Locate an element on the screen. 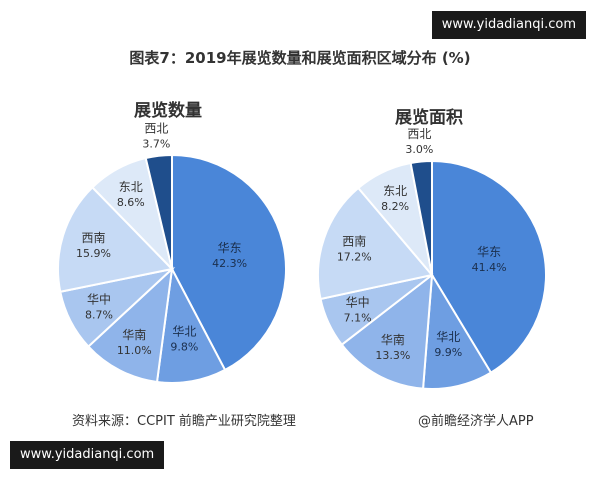 Image resolution: width=600 pixels, height=480 pixels. pie2-label-4: 西南 is located at coordinates (354, 241).